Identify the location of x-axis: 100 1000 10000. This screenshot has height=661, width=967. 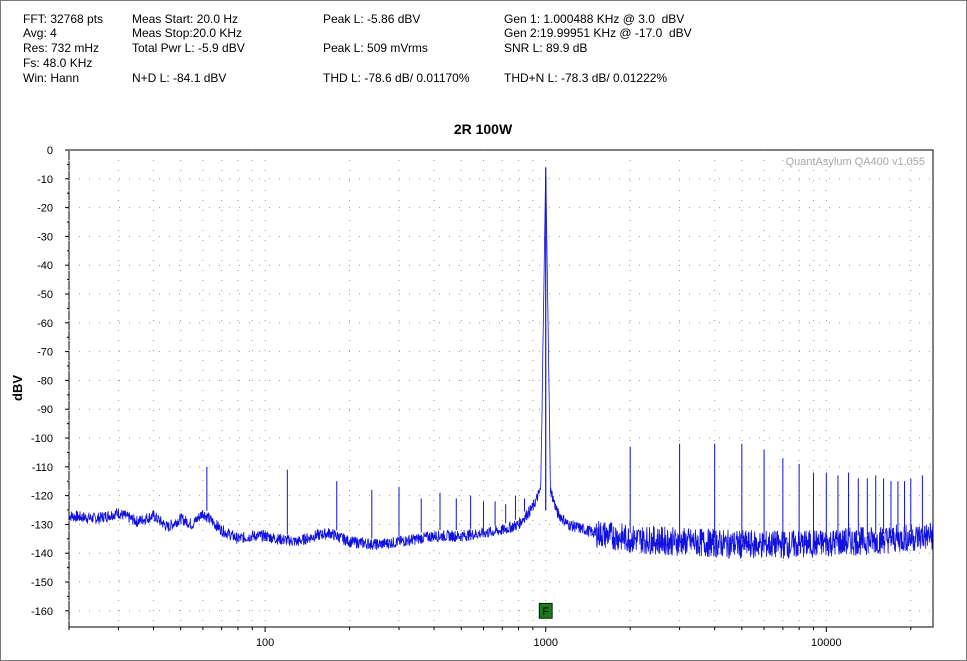
(490, 638).